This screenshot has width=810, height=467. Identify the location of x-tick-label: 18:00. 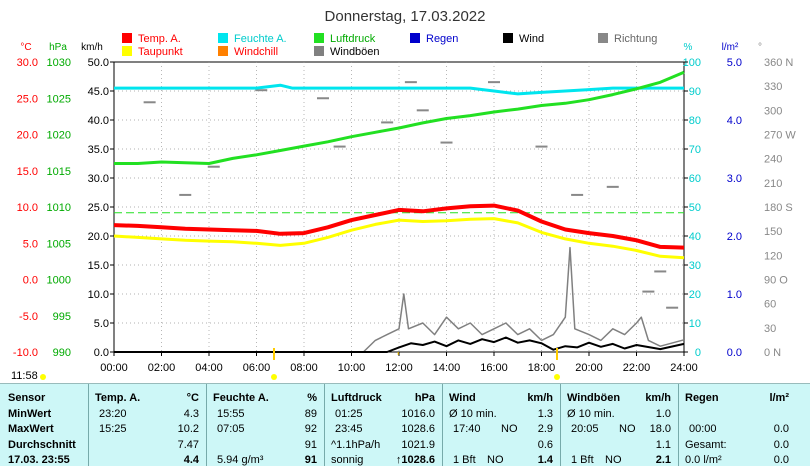
(542, 368).